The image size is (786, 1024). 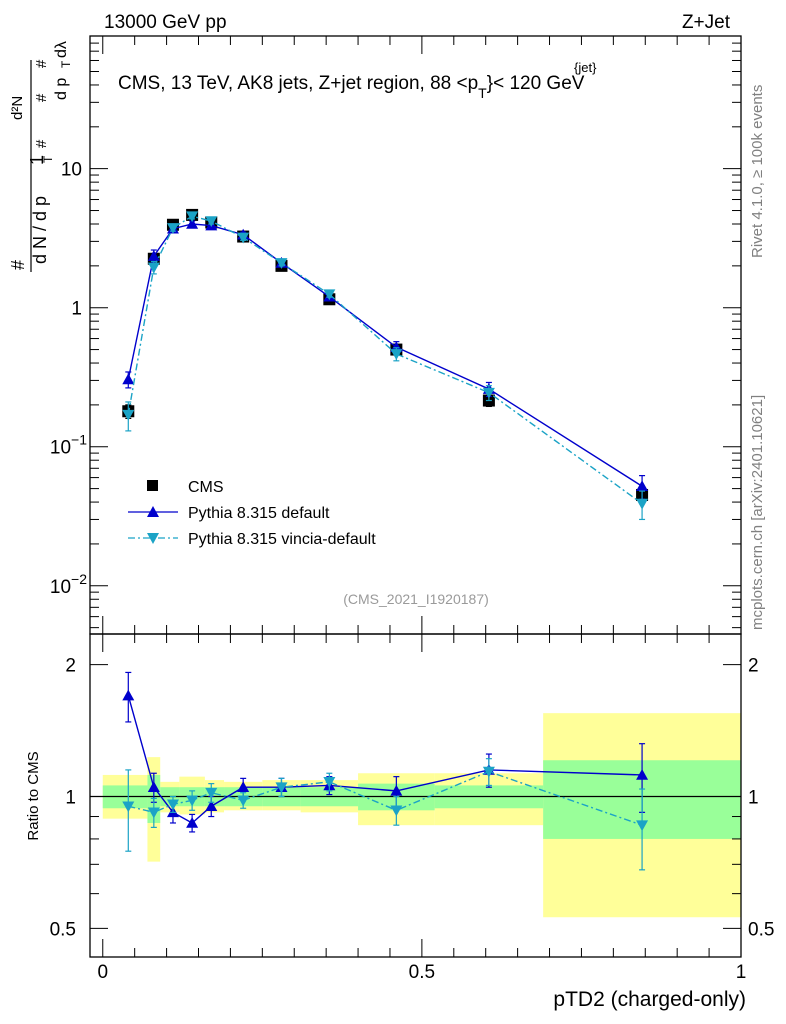 I want to click on x-axis-label: pTD2 (charged-only), so click(x=649, y=999).